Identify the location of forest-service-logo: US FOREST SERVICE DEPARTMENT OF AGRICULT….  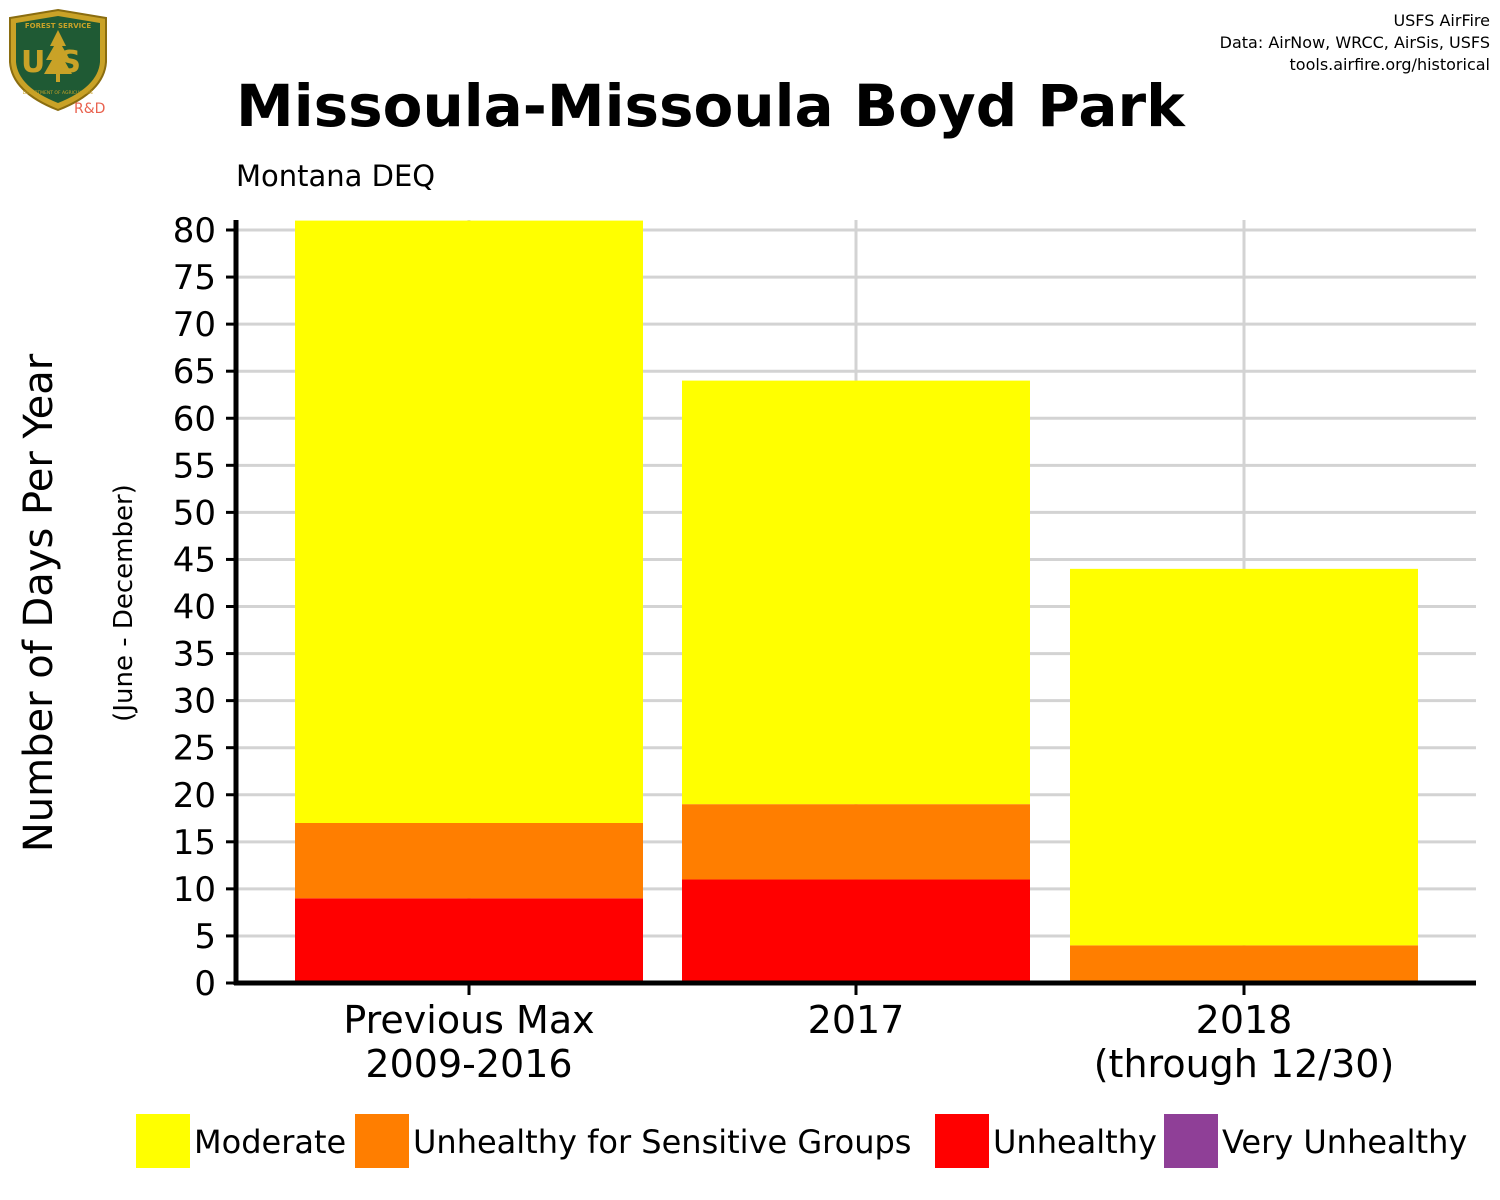
(58, 62).